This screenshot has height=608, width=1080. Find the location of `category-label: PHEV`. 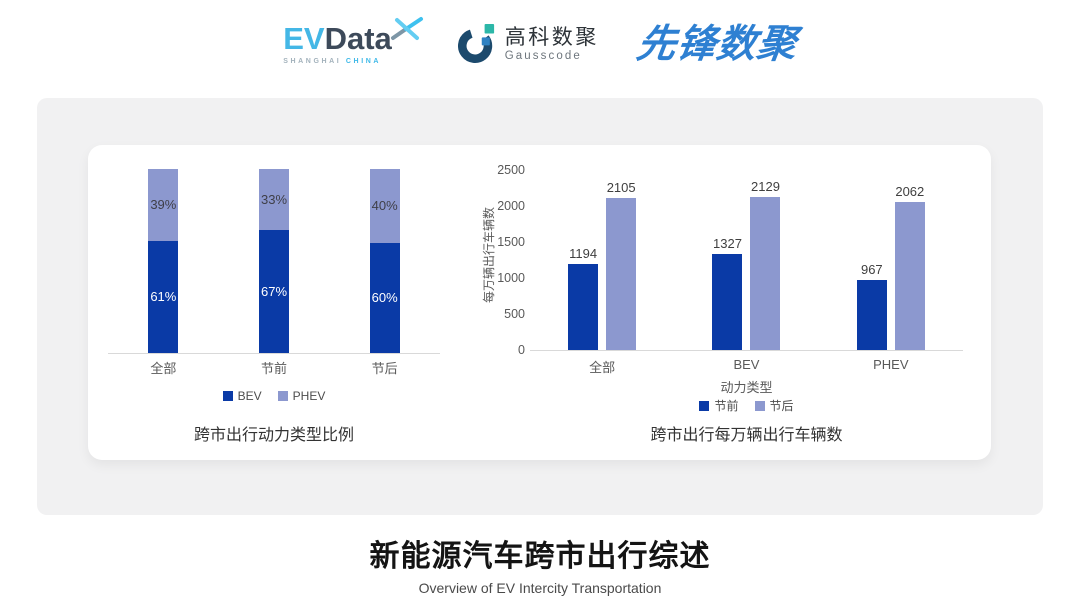

category-label: PHEV is located at coordinates (891, 364).